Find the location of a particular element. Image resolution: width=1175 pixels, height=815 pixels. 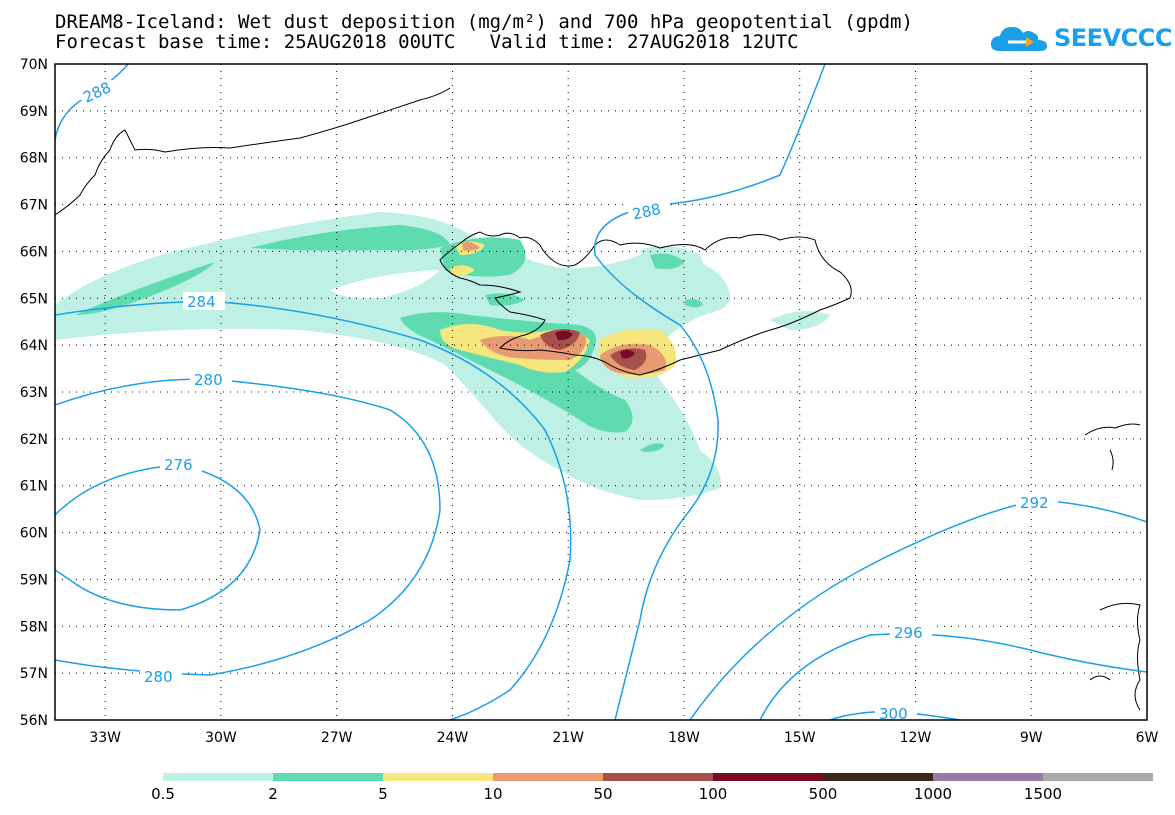

legend-label: 500 is located at coordinates (823, 794).